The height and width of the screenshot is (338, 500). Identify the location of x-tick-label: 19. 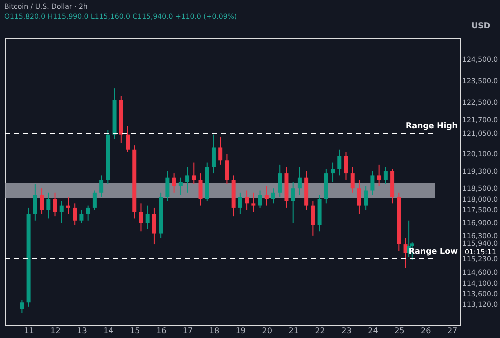
(241, 331).